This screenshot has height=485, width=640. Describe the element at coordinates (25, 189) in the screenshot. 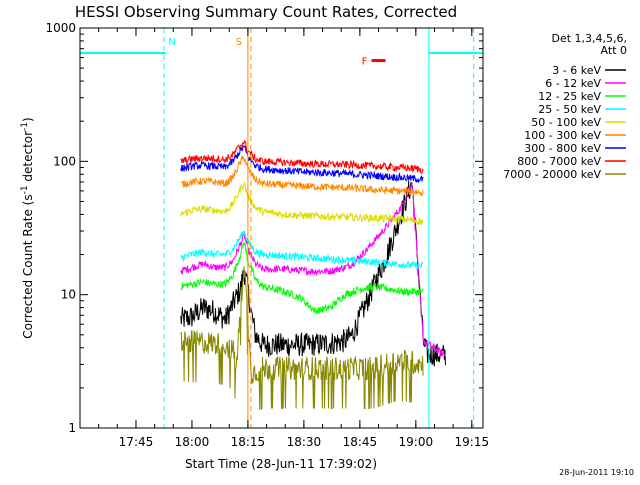

I see `y-axis-label-sup-1: -1` at that location.